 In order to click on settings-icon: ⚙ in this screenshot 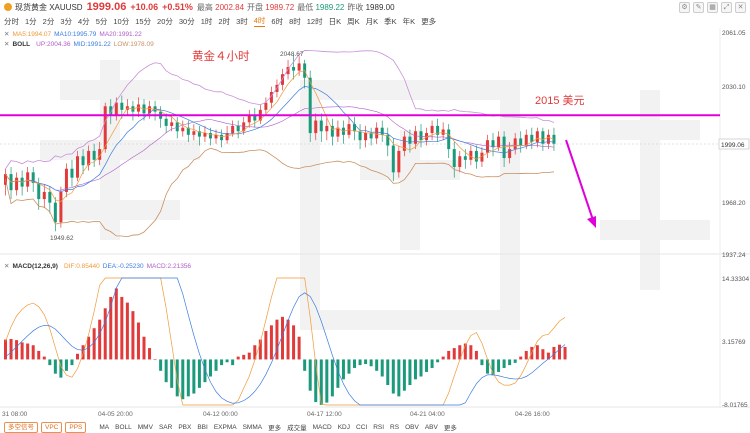, I will do `click(684, 7)`.